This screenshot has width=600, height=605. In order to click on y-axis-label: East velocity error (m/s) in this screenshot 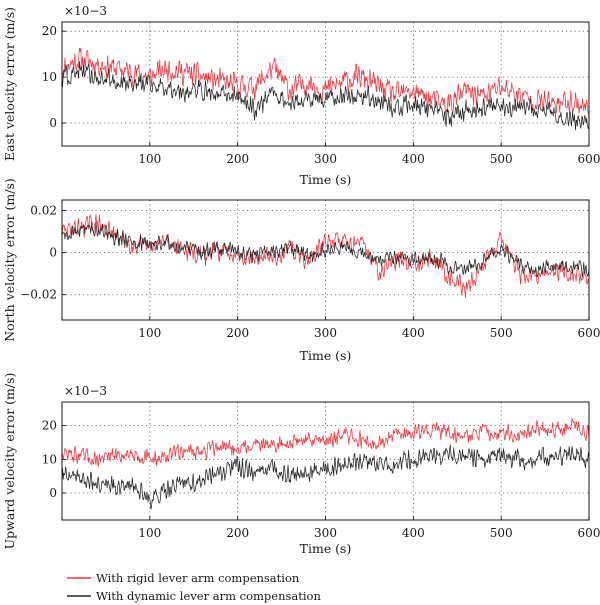, I will do `click(9, 84)`.